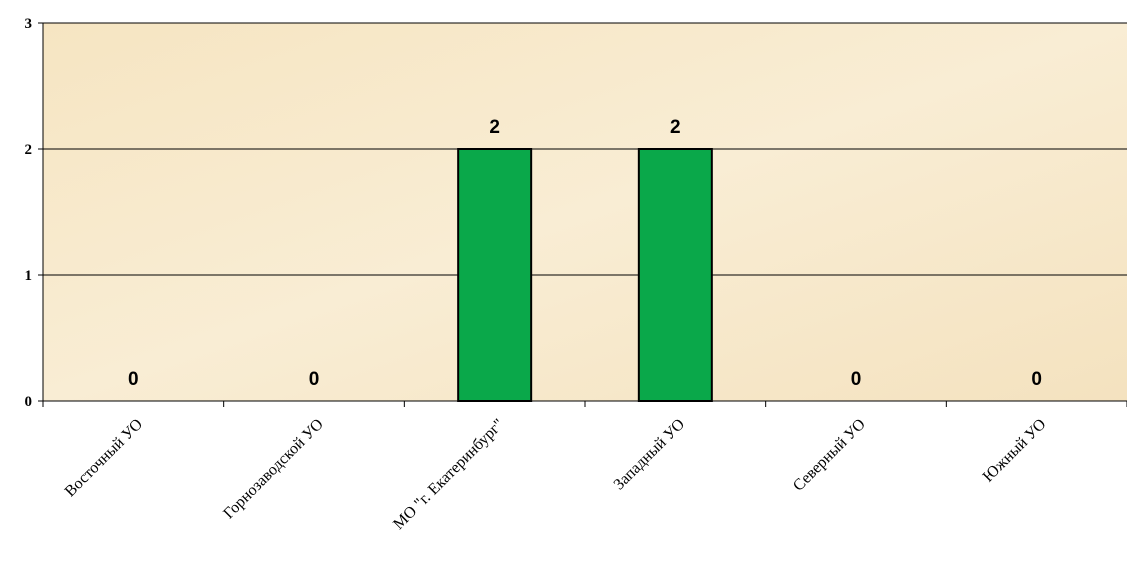  Describe the element at coordinates (29, 24) in the screenshot. I see `y-tick-label: 3` at that location.